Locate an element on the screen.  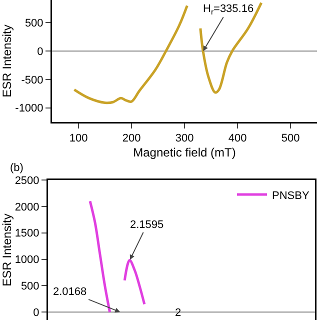
y-tick-label: 1000 is located at coordinates (27, 260).